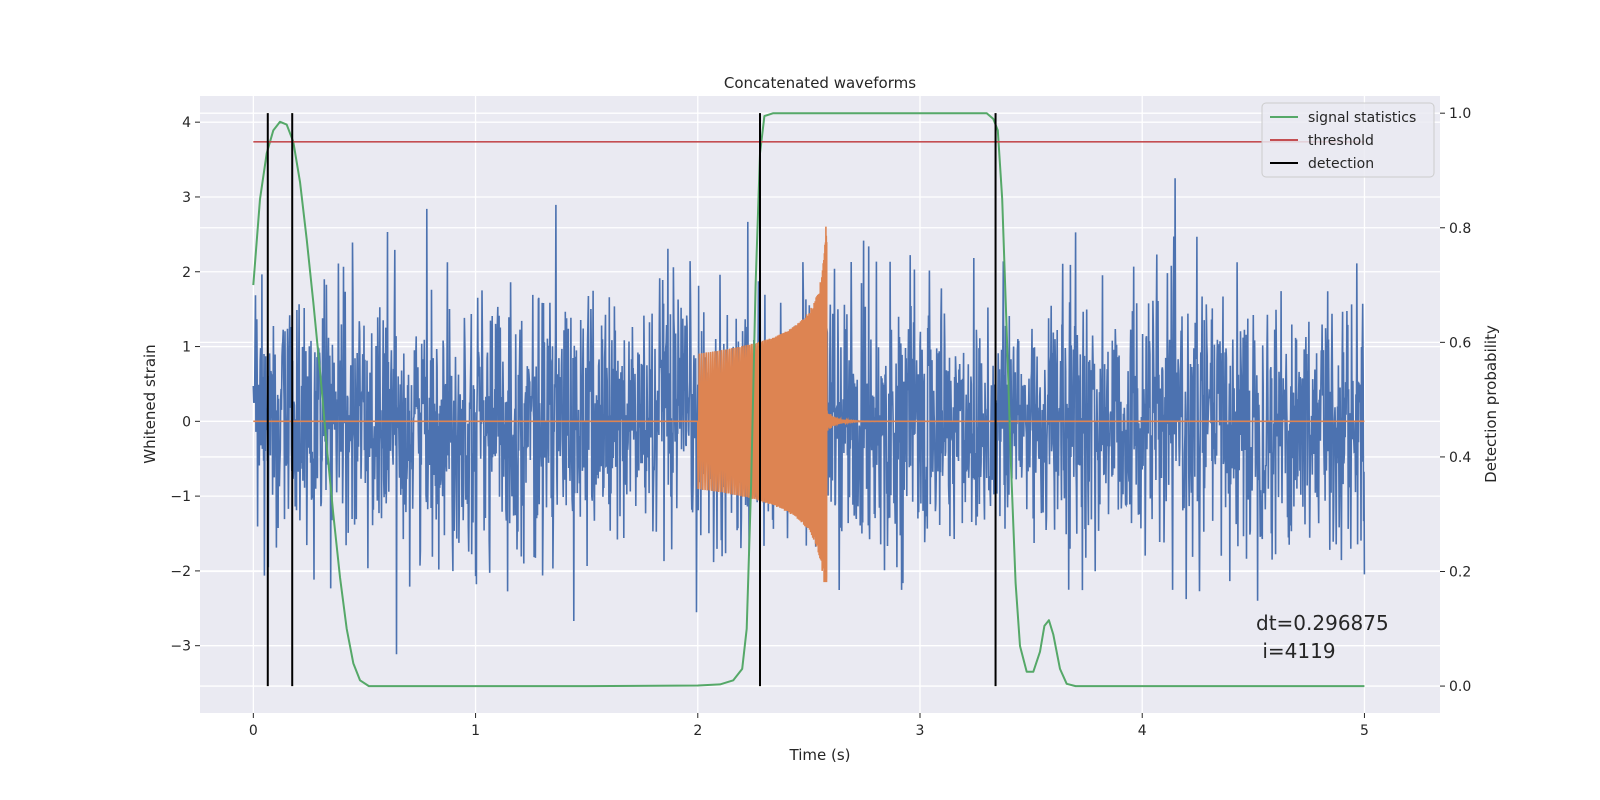 The height and width of the screenshot is (800, 1600). Describe the element at coordinates (820, 83) in the screenshot. I see `chart-title: Concatenated waveforms` at that location.